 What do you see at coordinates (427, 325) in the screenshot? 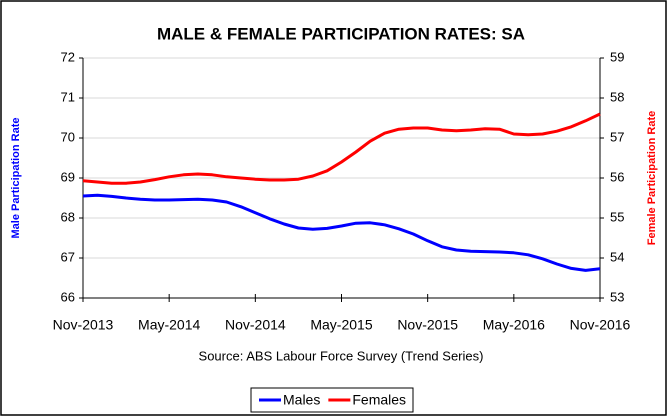
I see `x-tick-label: Nov-2015` at bounding box center [427, 325].